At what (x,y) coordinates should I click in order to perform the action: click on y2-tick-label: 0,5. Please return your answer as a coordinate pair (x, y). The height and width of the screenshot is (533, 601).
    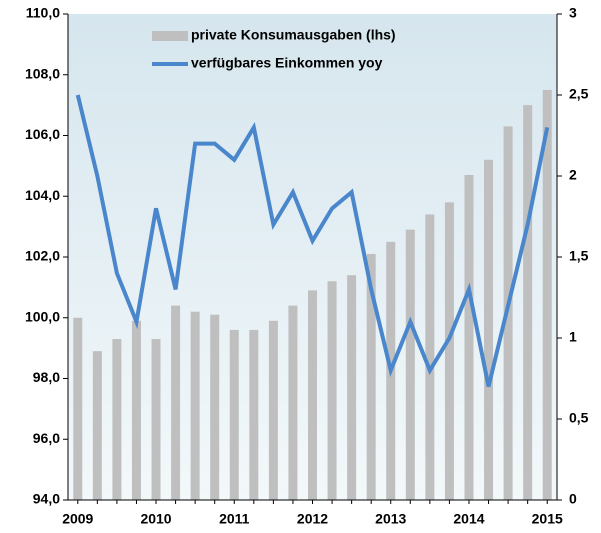
    Looking at the image, I should click on (579, 418).